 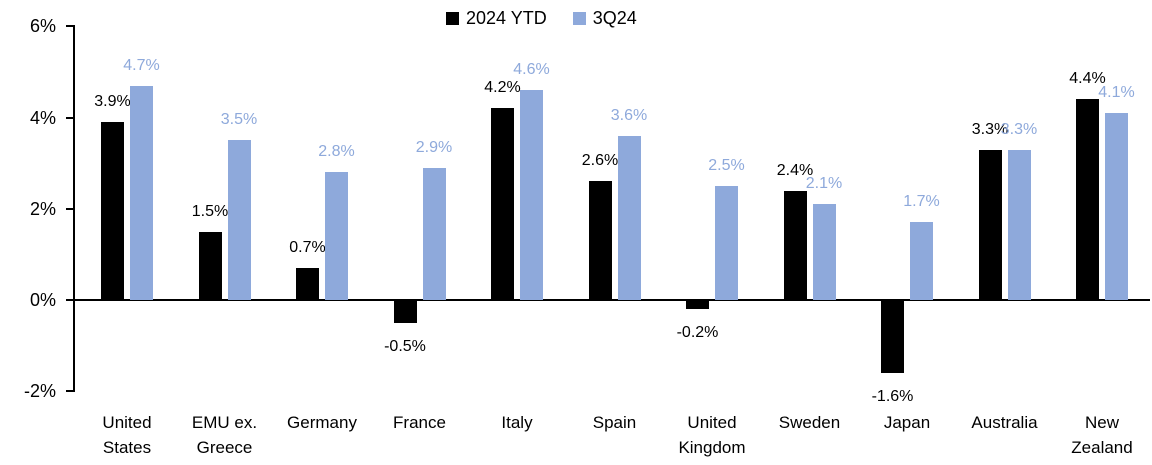 What do you see at coordinates (42, 208) in the screenshot?
I see `y-axis-tick-label: 2%` at bounding box center [42, 208].